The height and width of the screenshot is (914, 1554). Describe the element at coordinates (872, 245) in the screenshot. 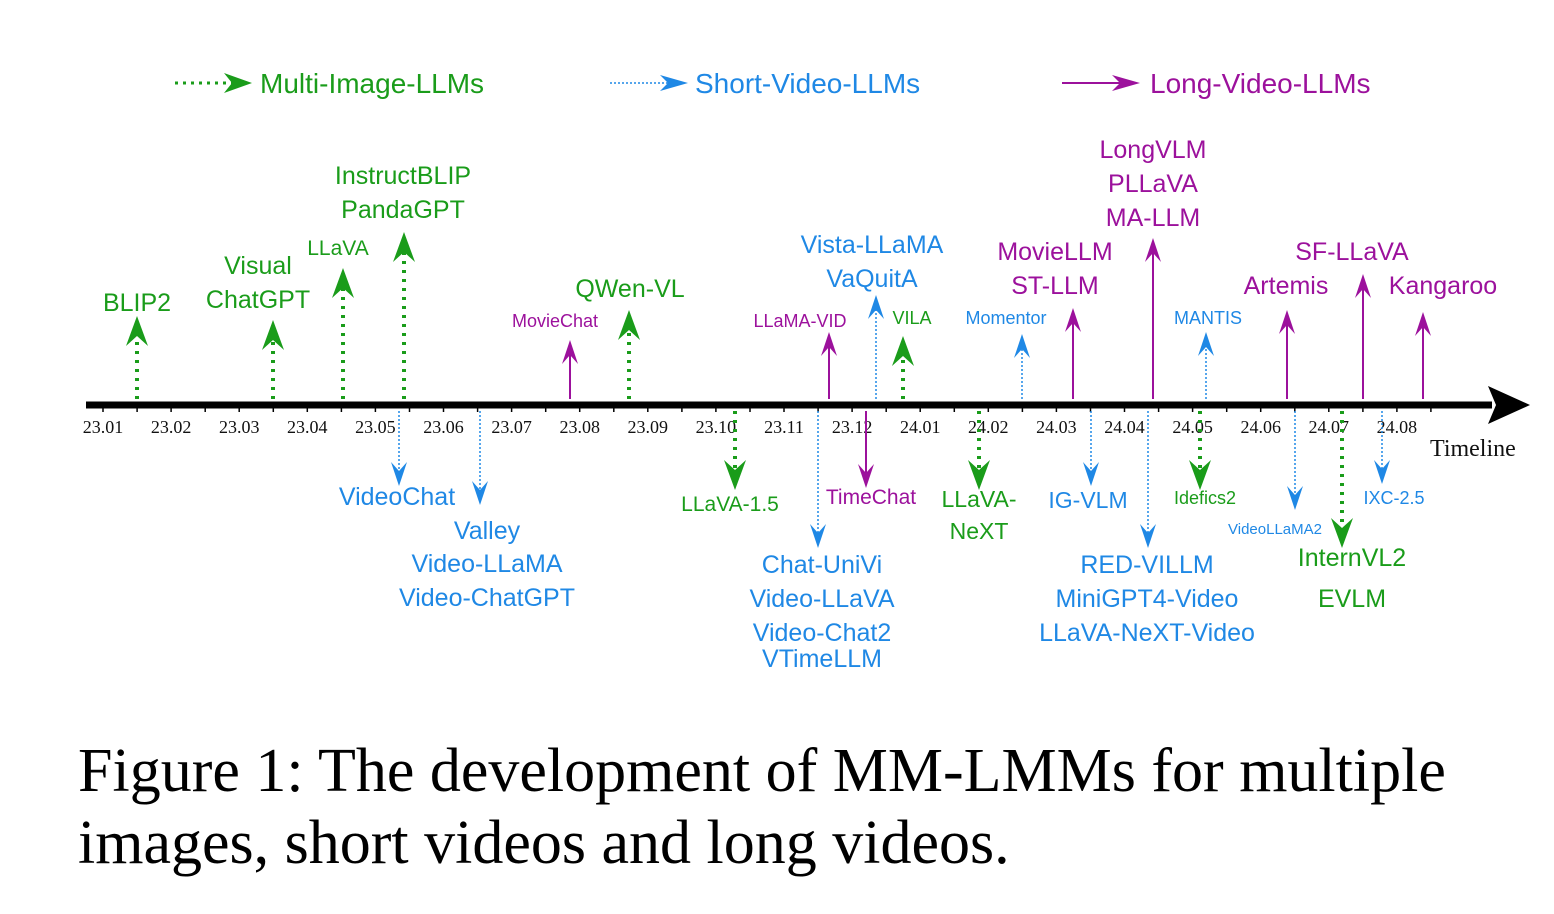

I see `entry-label: Vista-LLaMA` at that location.